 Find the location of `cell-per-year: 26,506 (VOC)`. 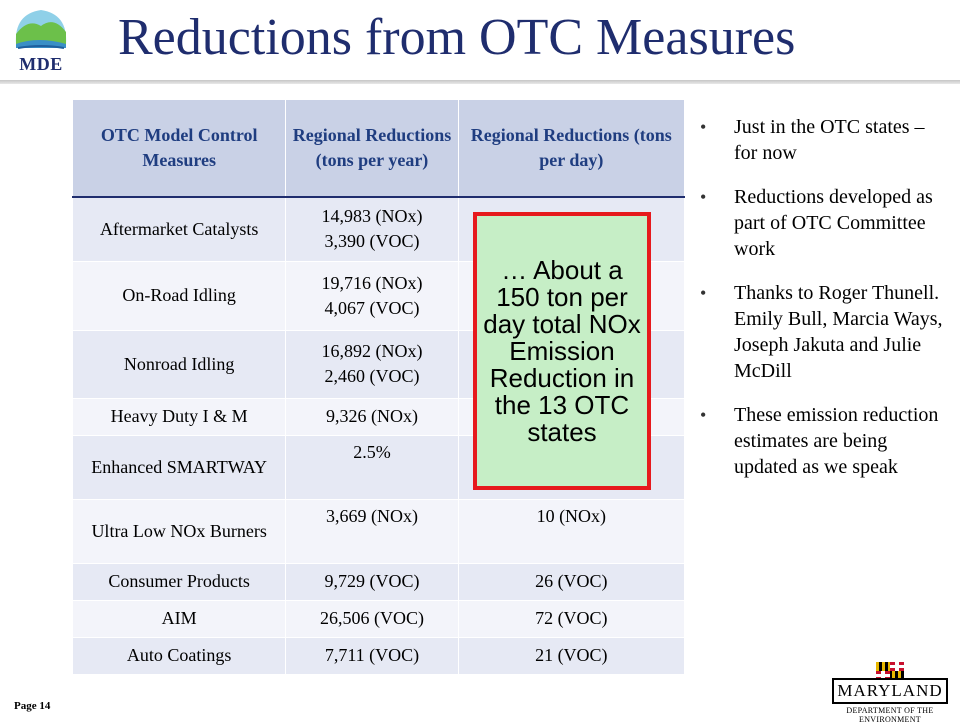

cell-per-year: 26,506 (VOC) is located at coordinates (372, 619).